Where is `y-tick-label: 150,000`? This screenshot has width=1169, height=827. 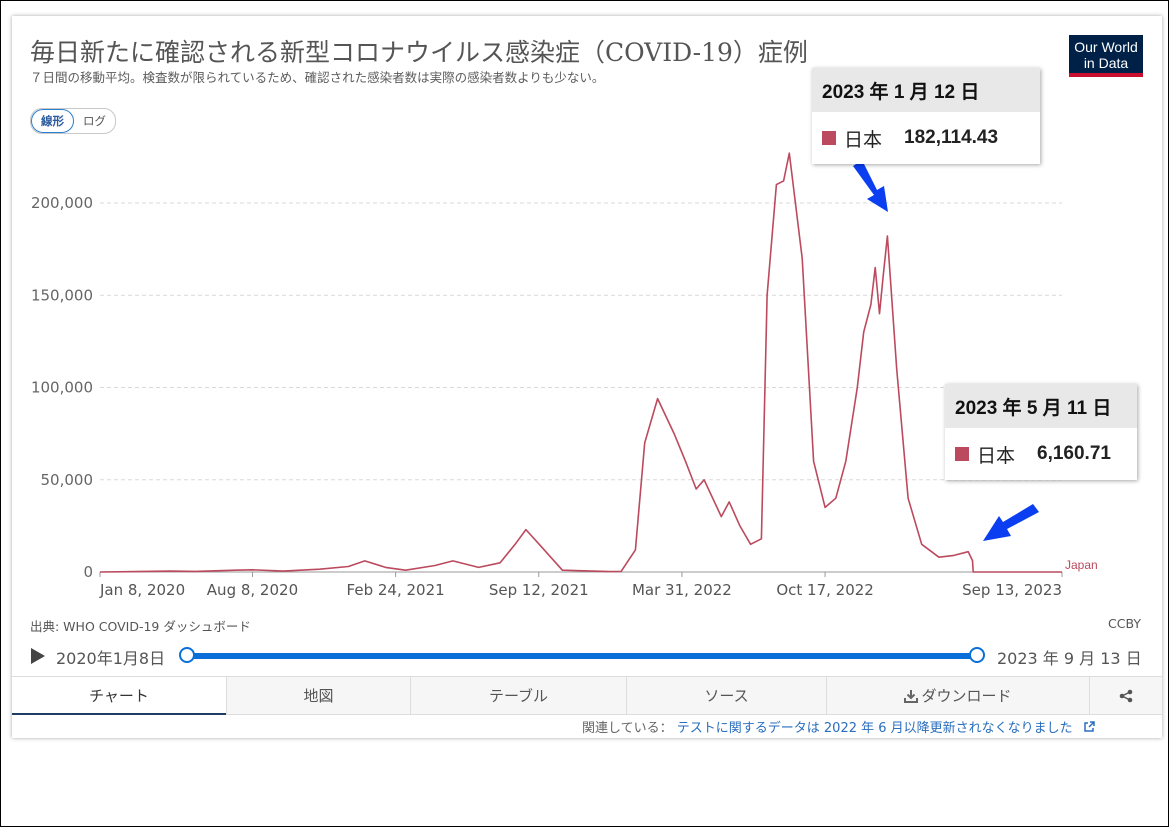
y-tick-label: 150,000 is located at coordinates (62, 295).